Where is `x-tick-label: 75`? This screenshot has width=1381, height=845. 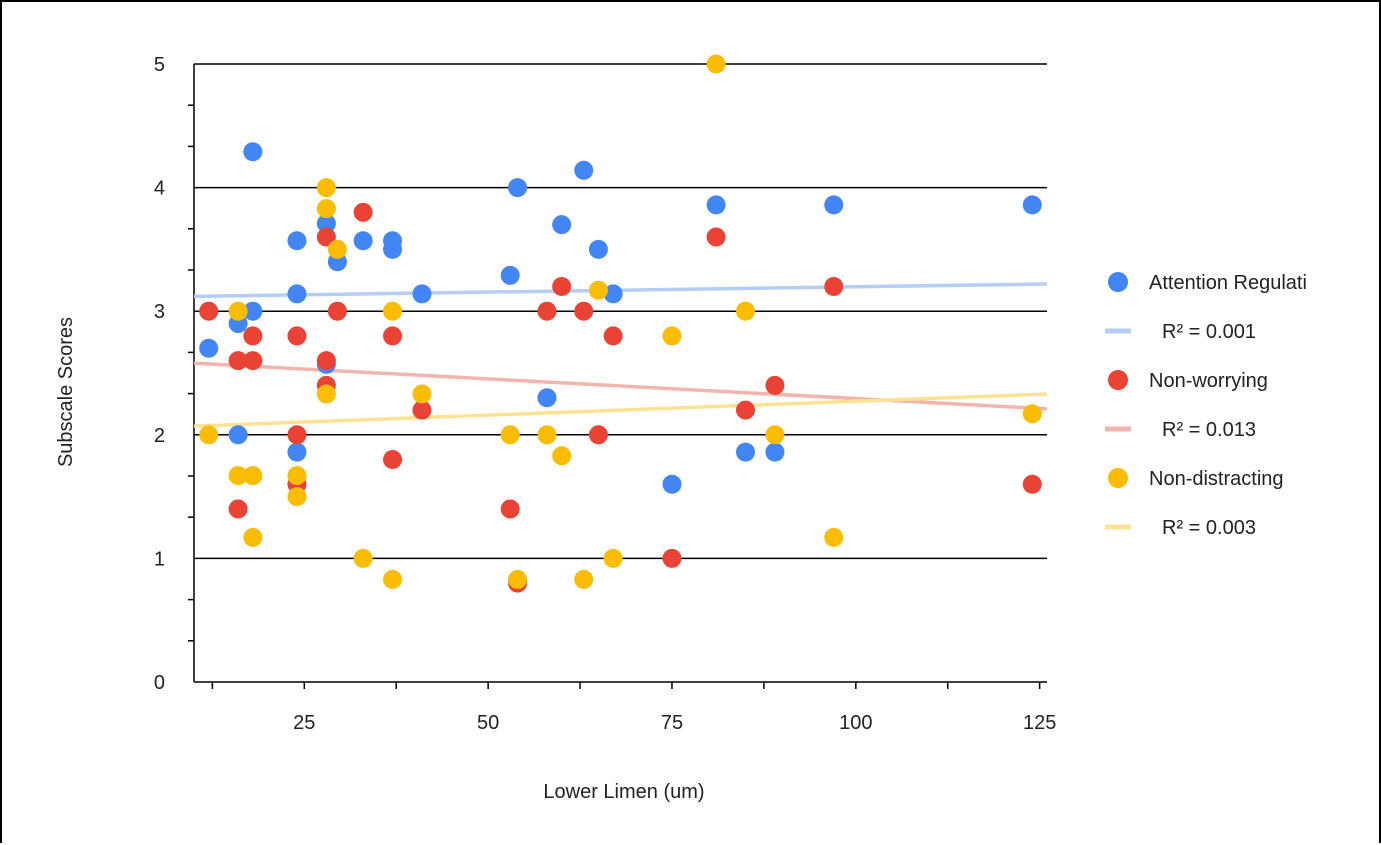 x-tick-label: 75 is located at coordinates (672, 723).